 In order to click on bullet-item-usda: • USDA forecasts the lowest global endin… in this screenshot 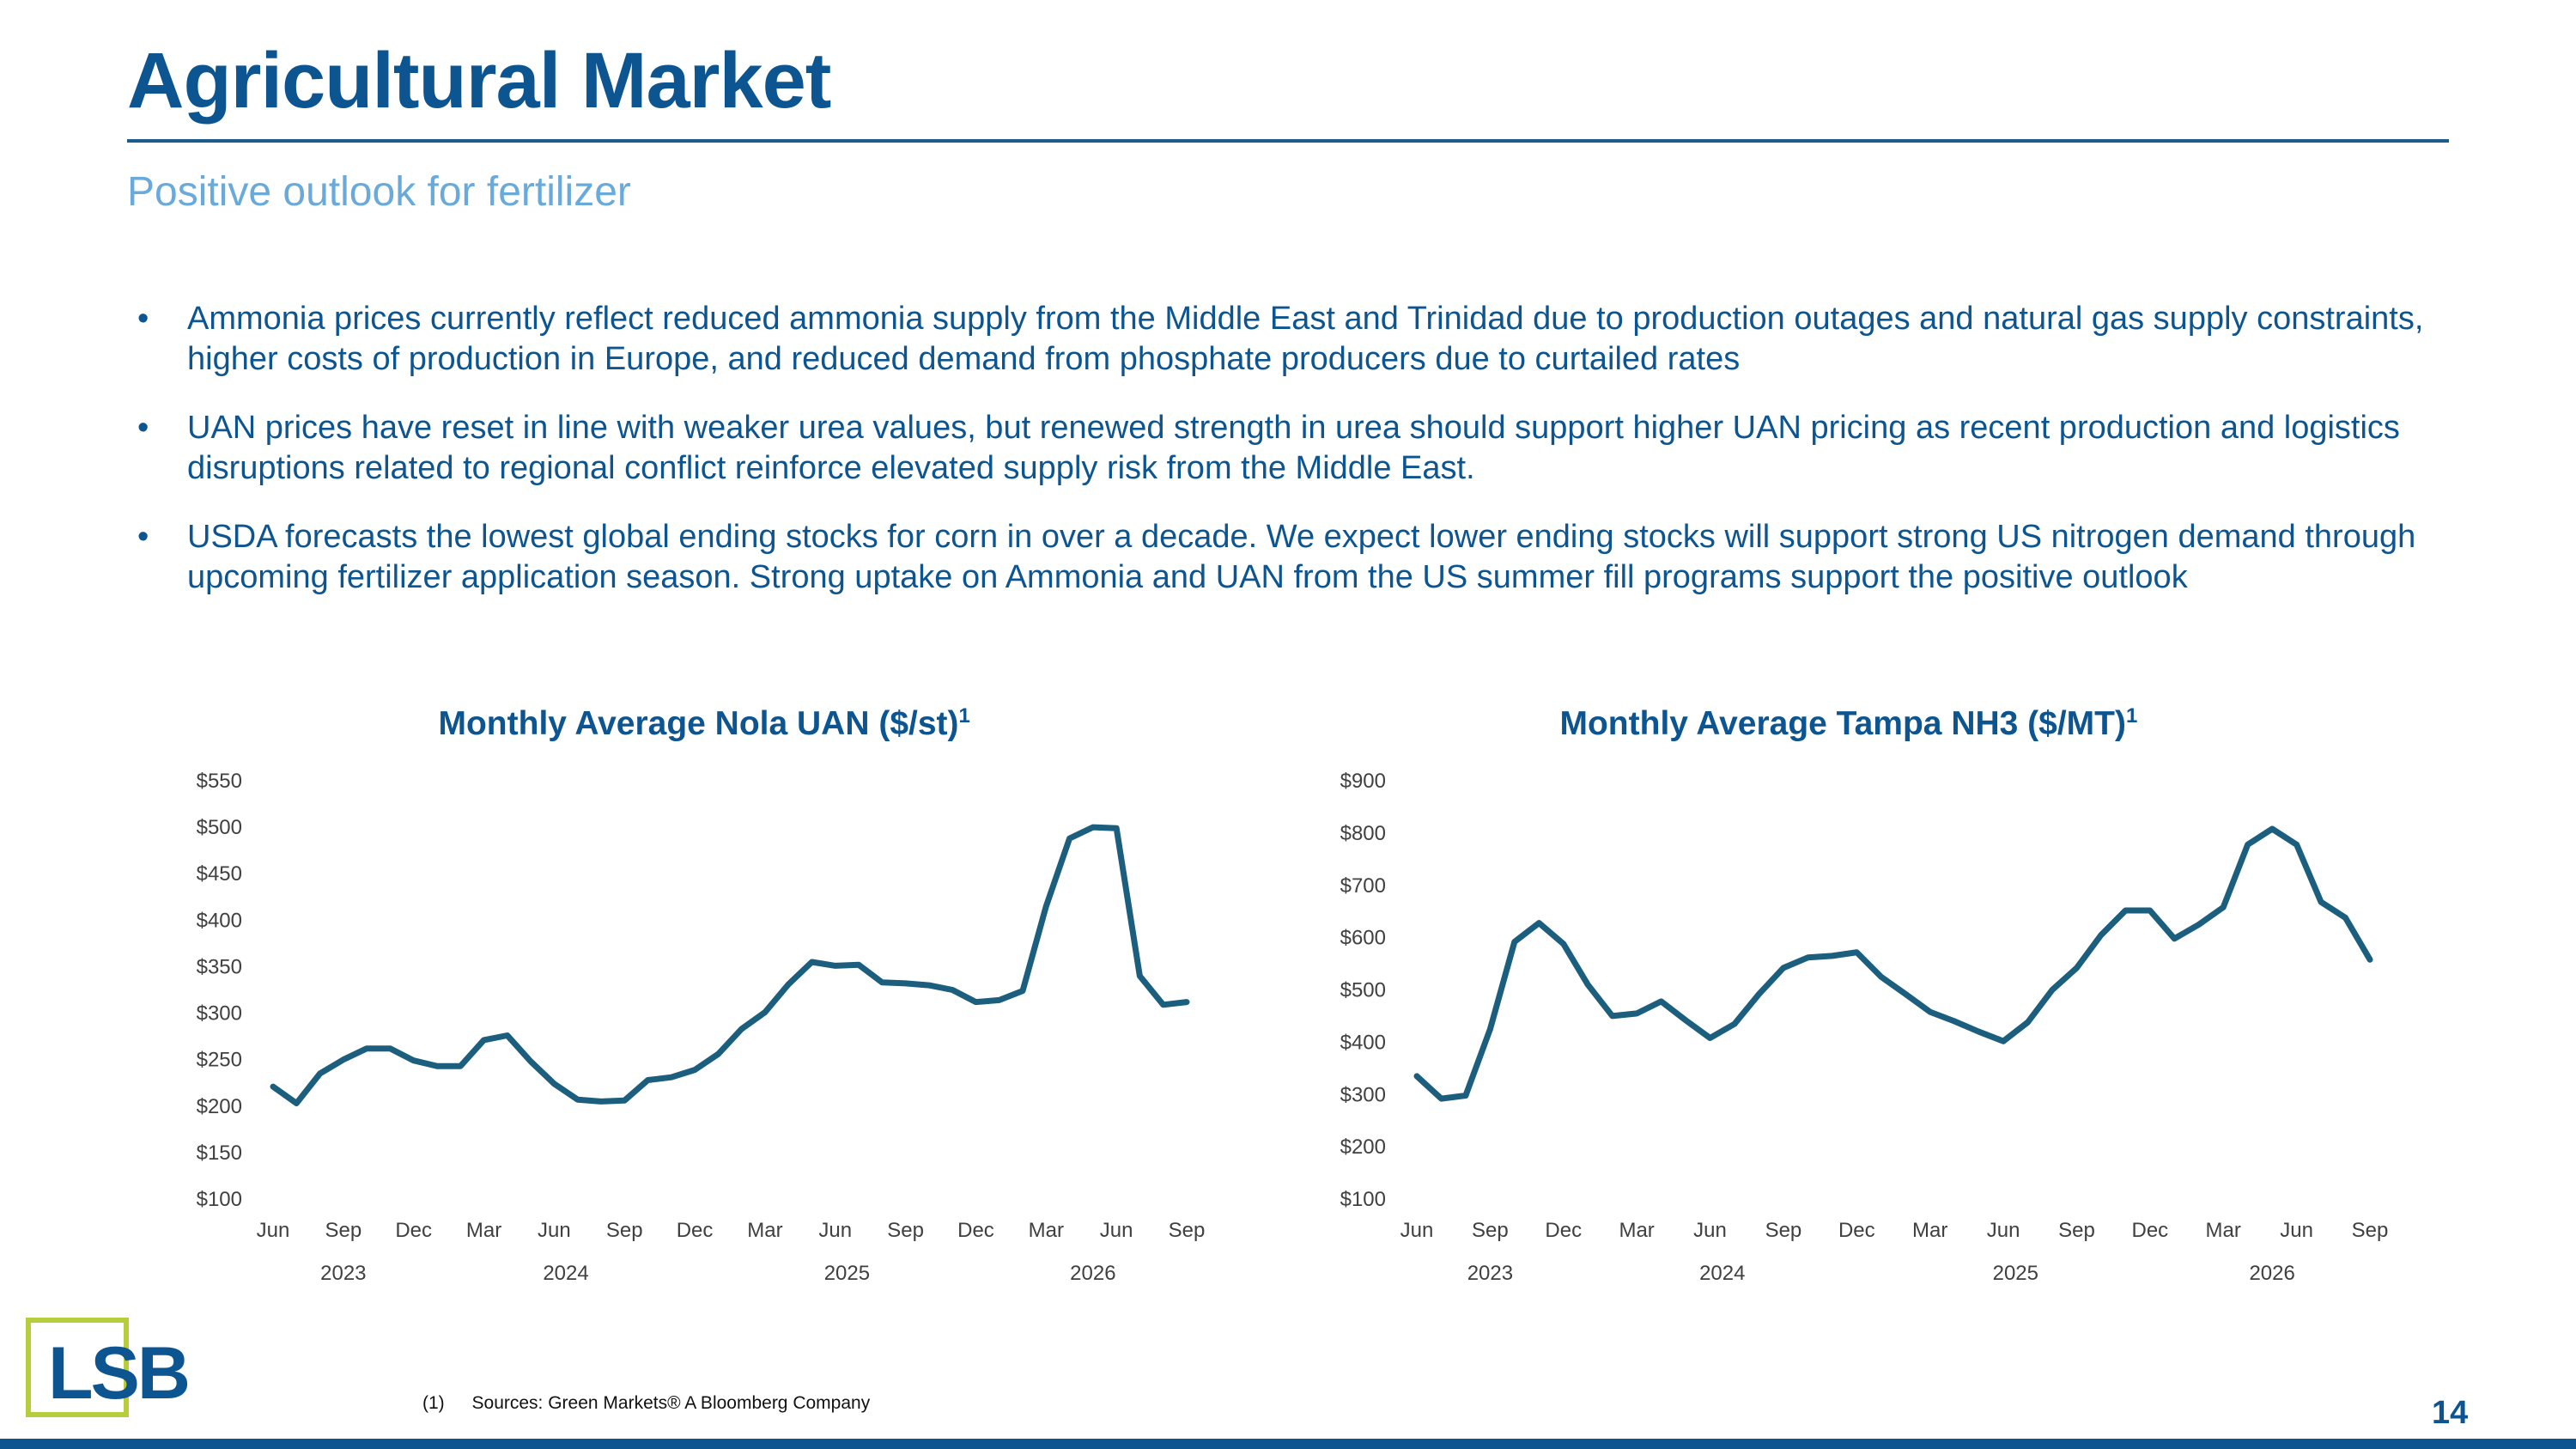, I will do `click(1305, 557)`.